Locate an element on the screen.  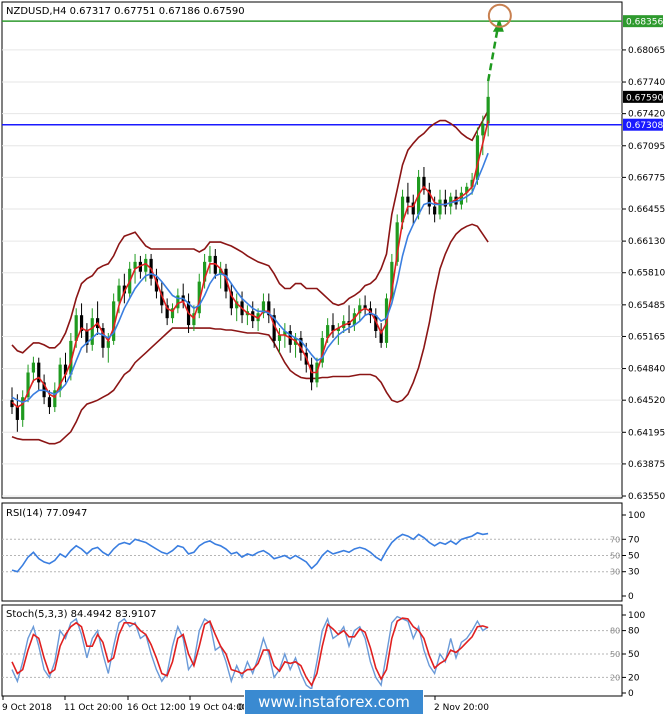
y-tick-label: 0.64840 is located at coordinates (646, 370).